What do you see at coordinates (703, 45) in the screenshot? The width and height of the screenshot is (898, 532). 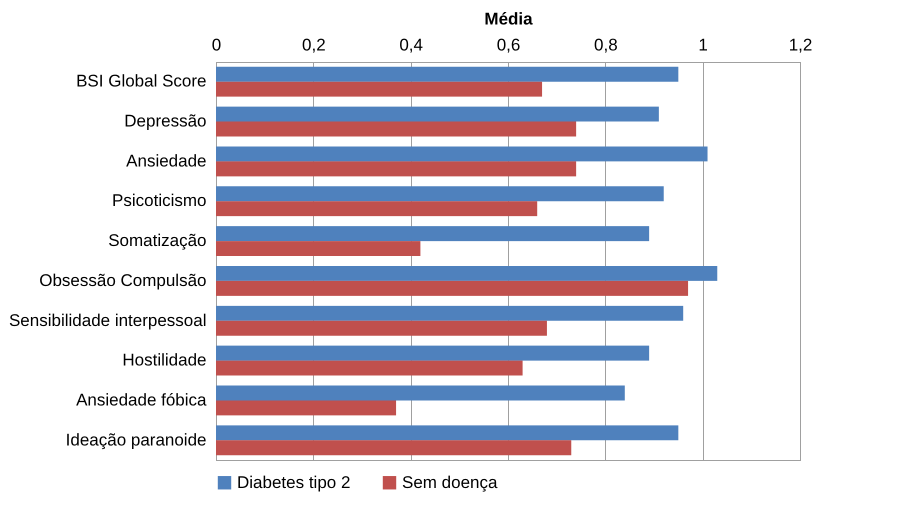 I see `x-tick-label: 1` at bounding box center [703, 45].